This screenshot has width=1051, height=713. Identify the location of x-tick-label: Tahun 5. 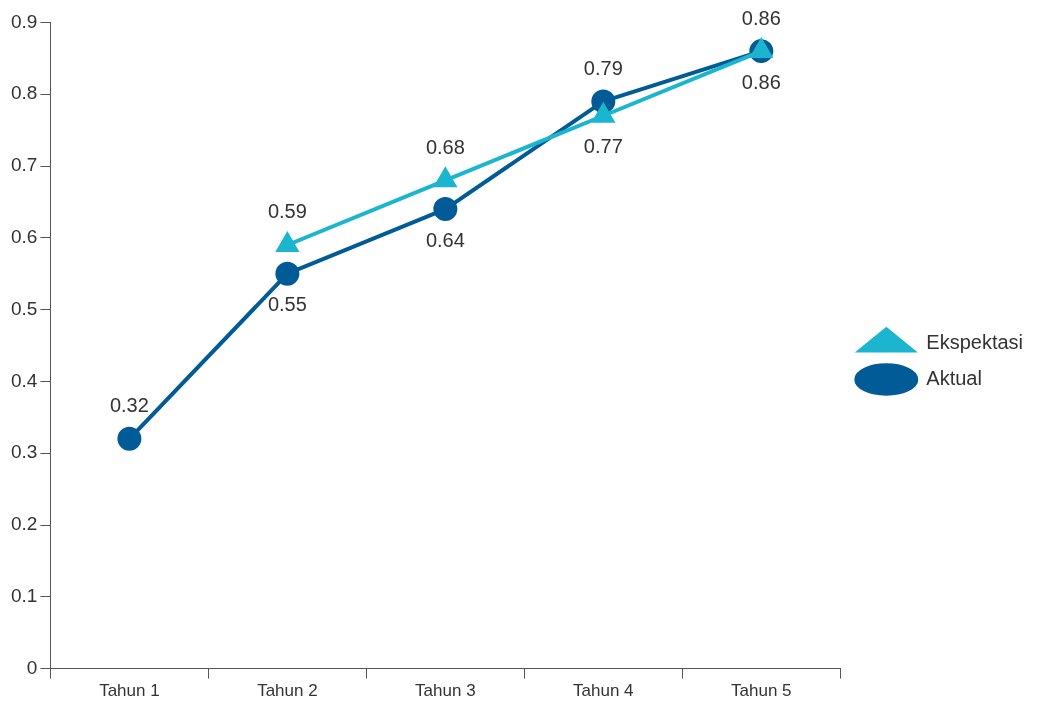
(761, 691).